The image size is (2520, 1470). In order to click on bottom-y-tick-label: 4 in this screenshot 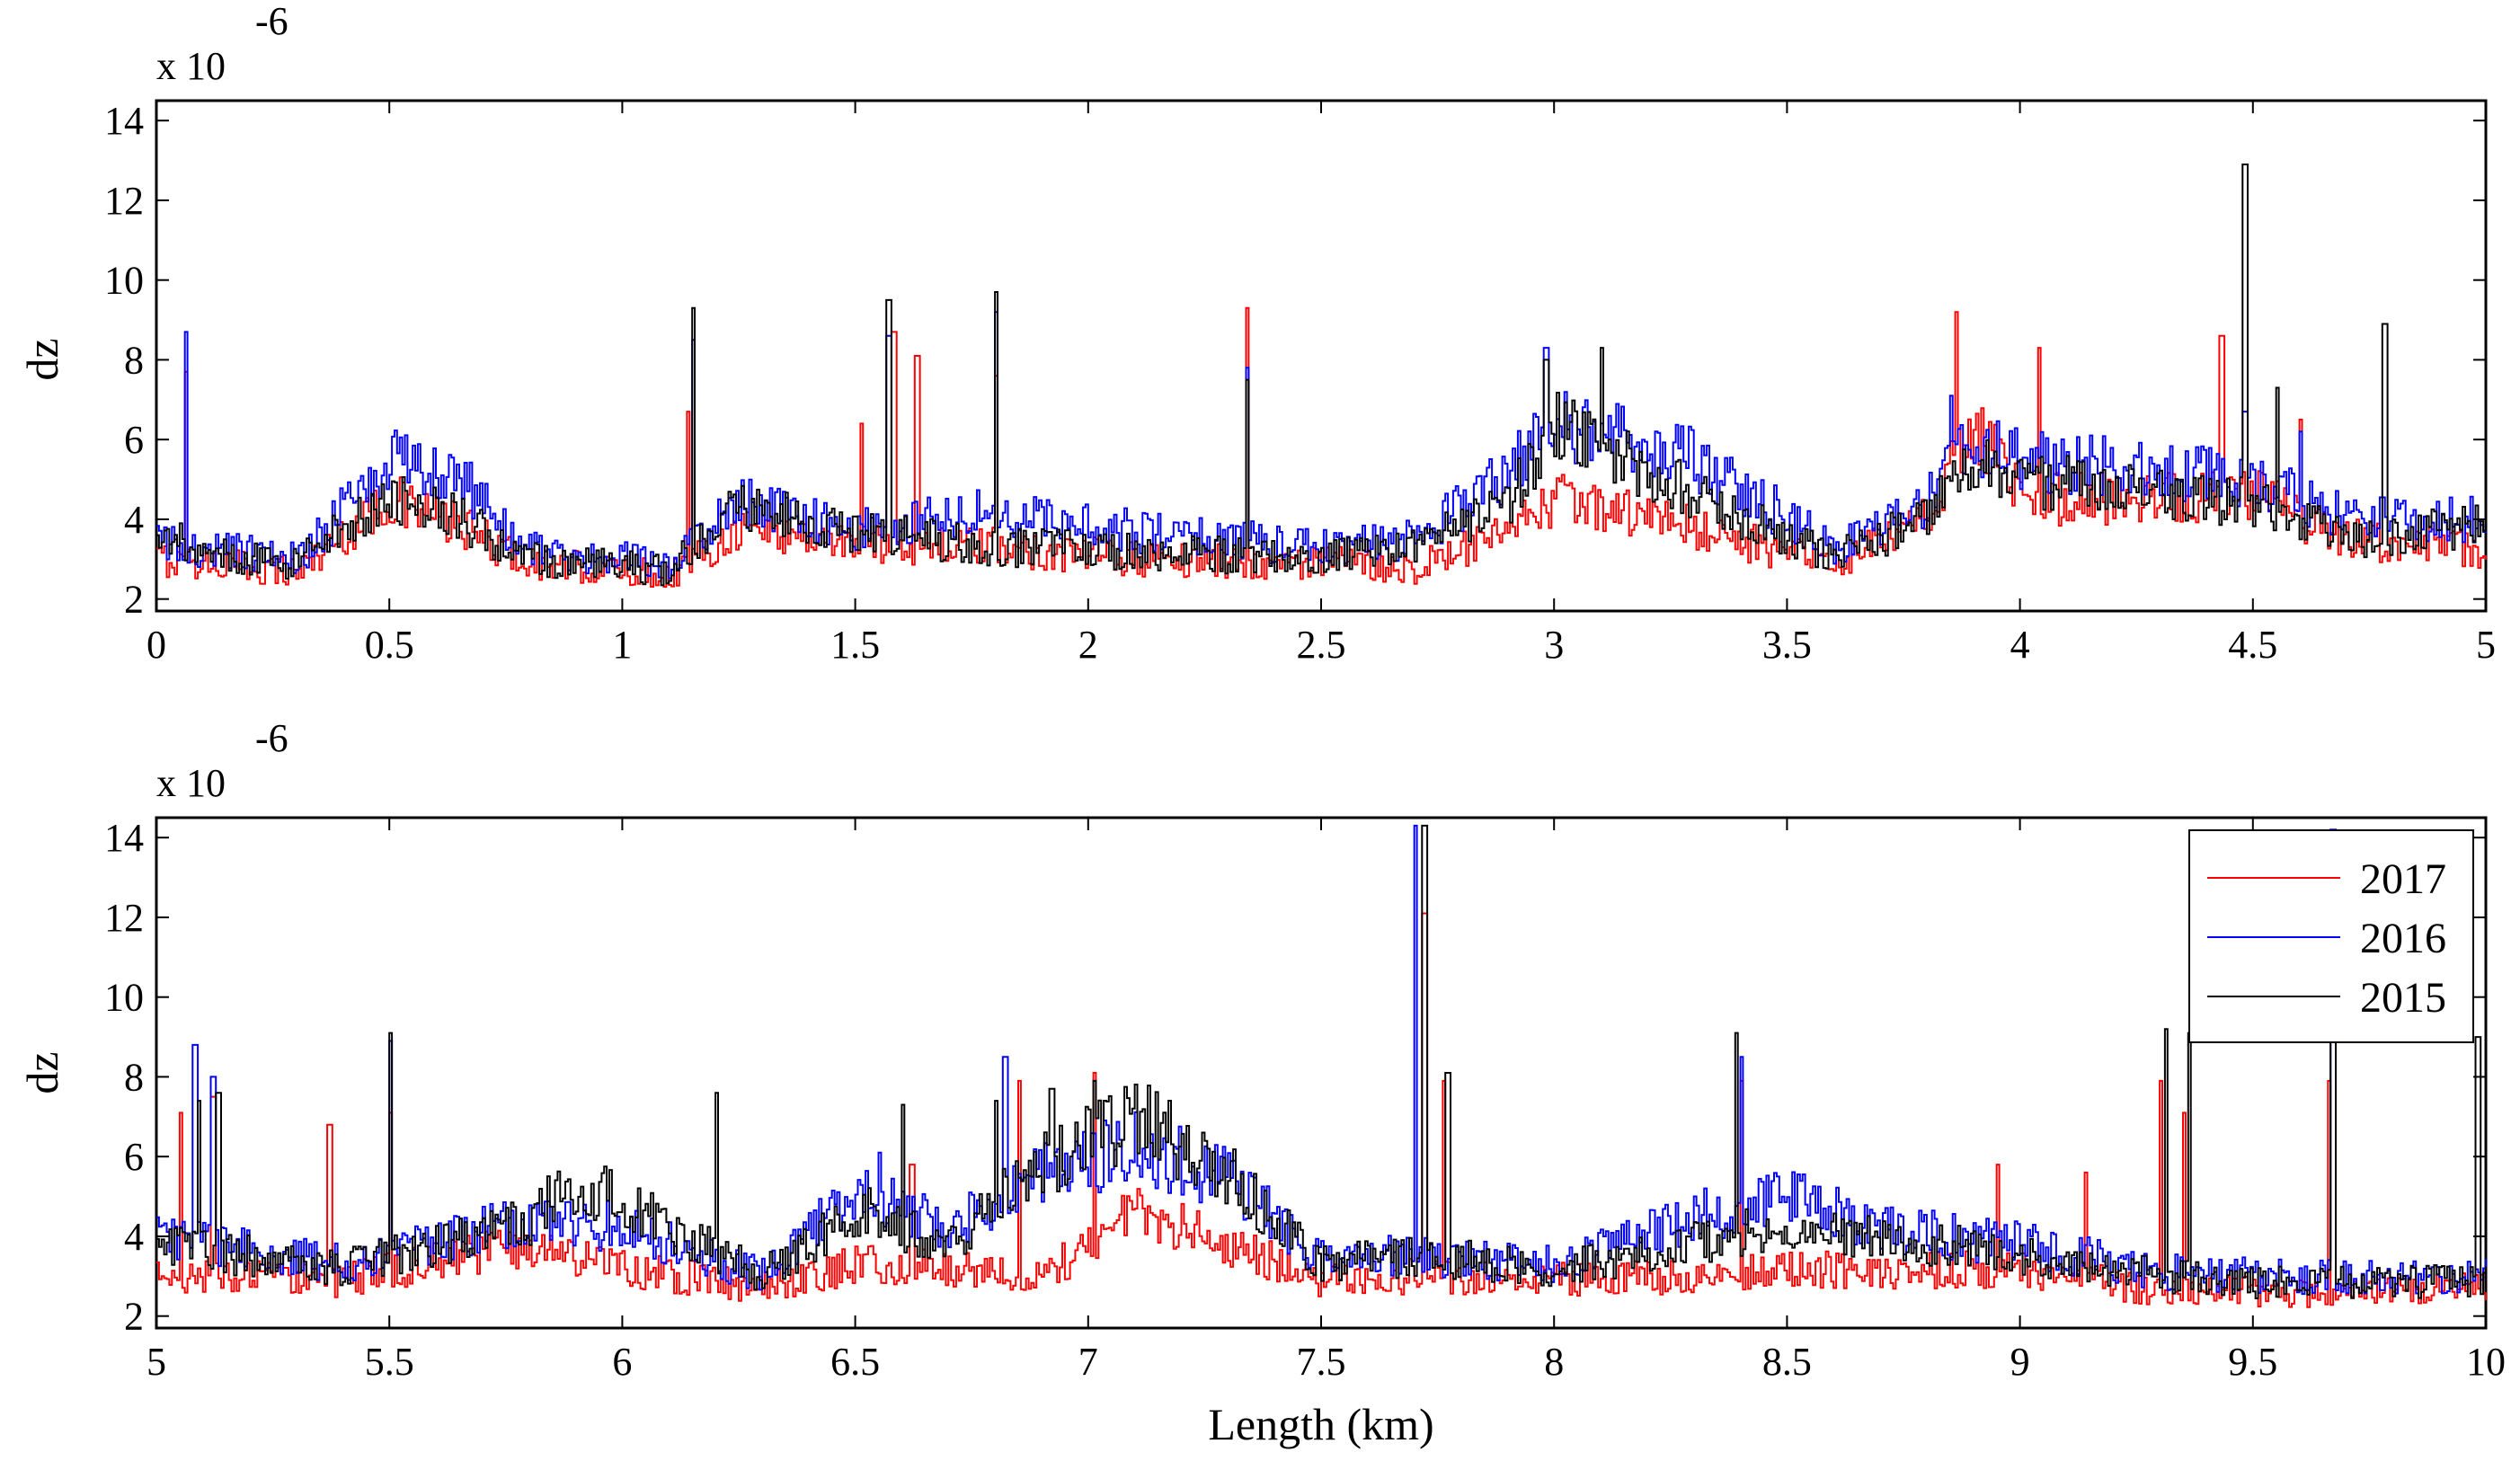, I will do `click(134, 1237)`.